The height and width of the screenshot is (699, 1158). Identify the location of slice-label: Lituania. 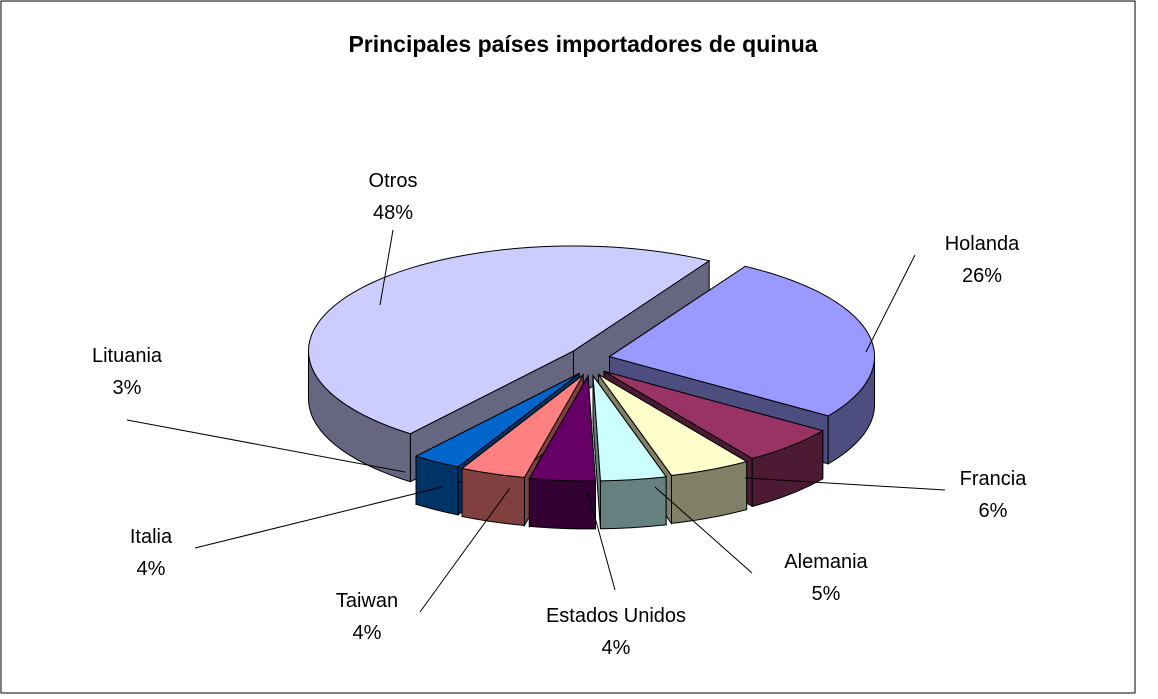
(127, 356).